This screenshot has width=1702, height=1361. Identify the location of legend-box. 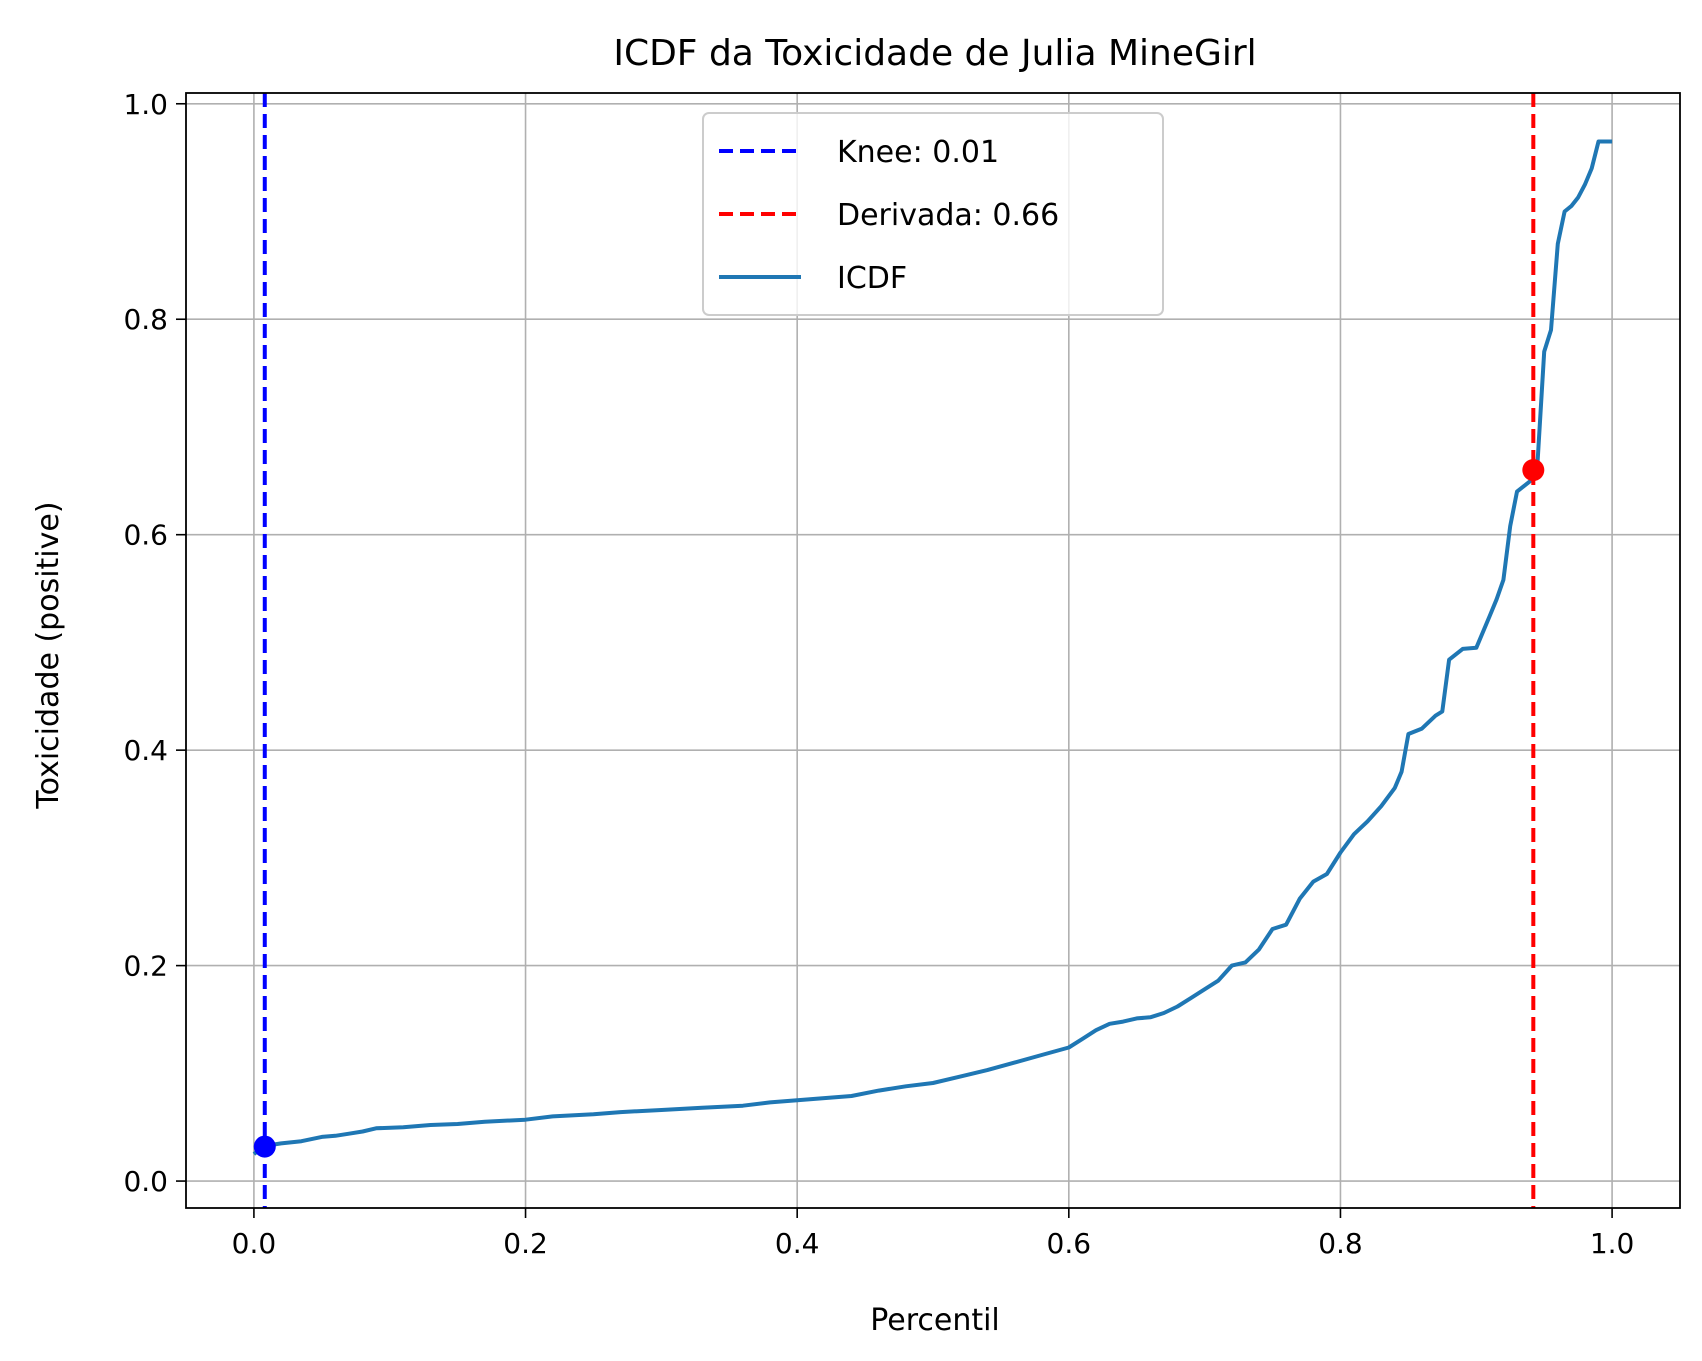
(933, 214).